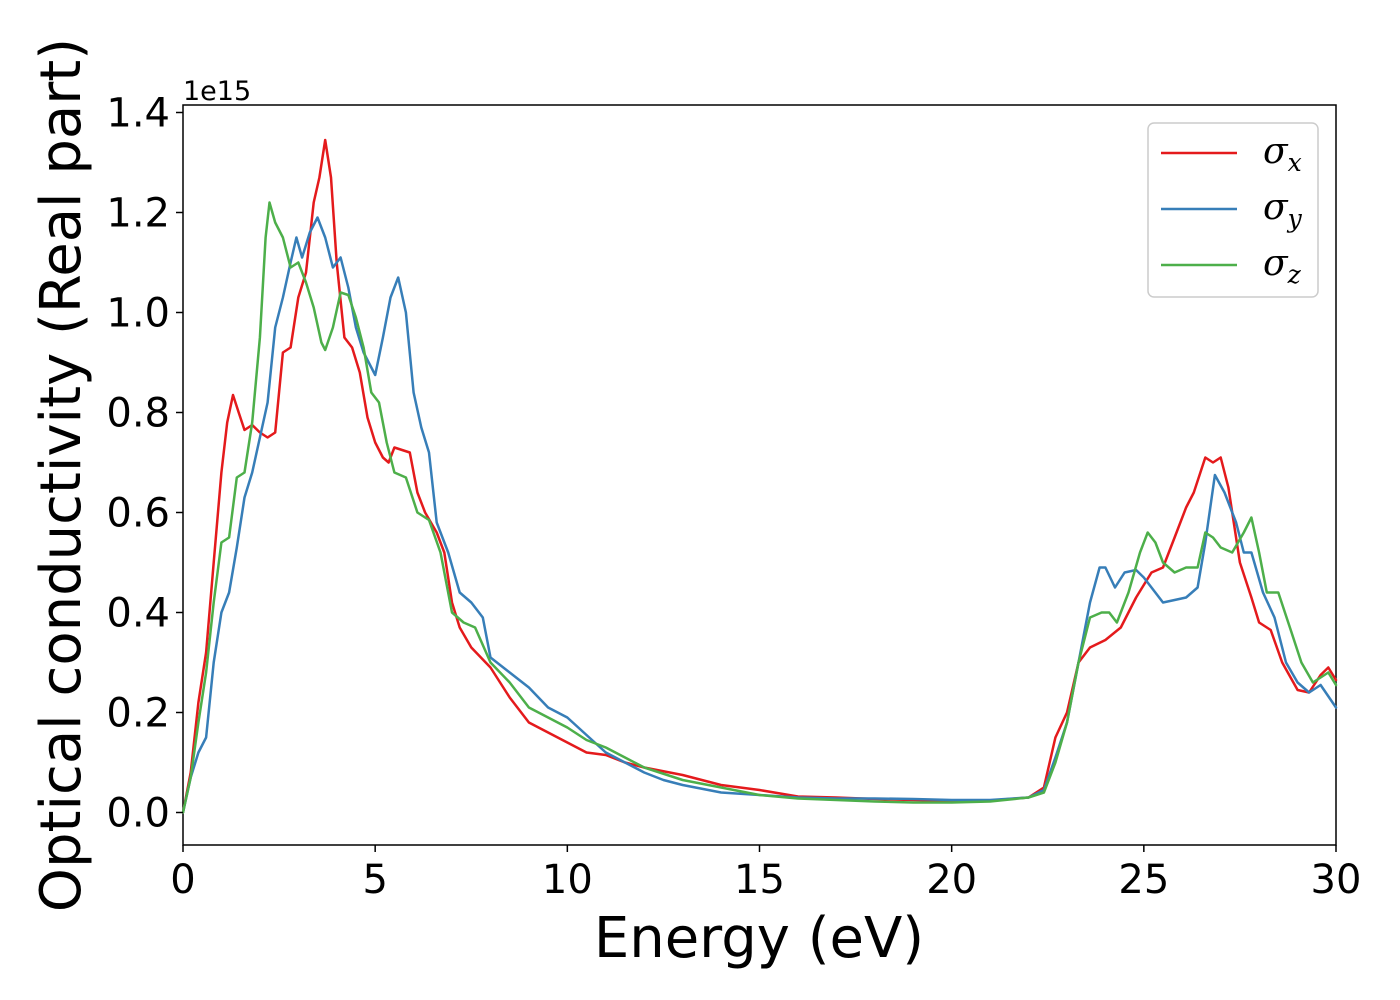  What do you see at coordinates (1336, 880) in the screenshot?
I see `x-tick-label: 30` at bounding box center [1336, 880].